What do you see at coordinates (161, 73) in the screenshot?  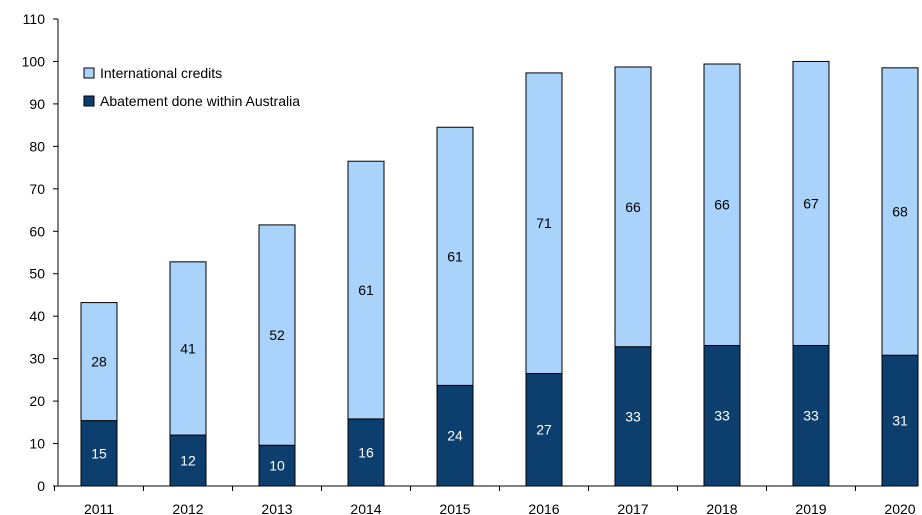 I see `legend-label: International credits` at bounding box center [161, 73].